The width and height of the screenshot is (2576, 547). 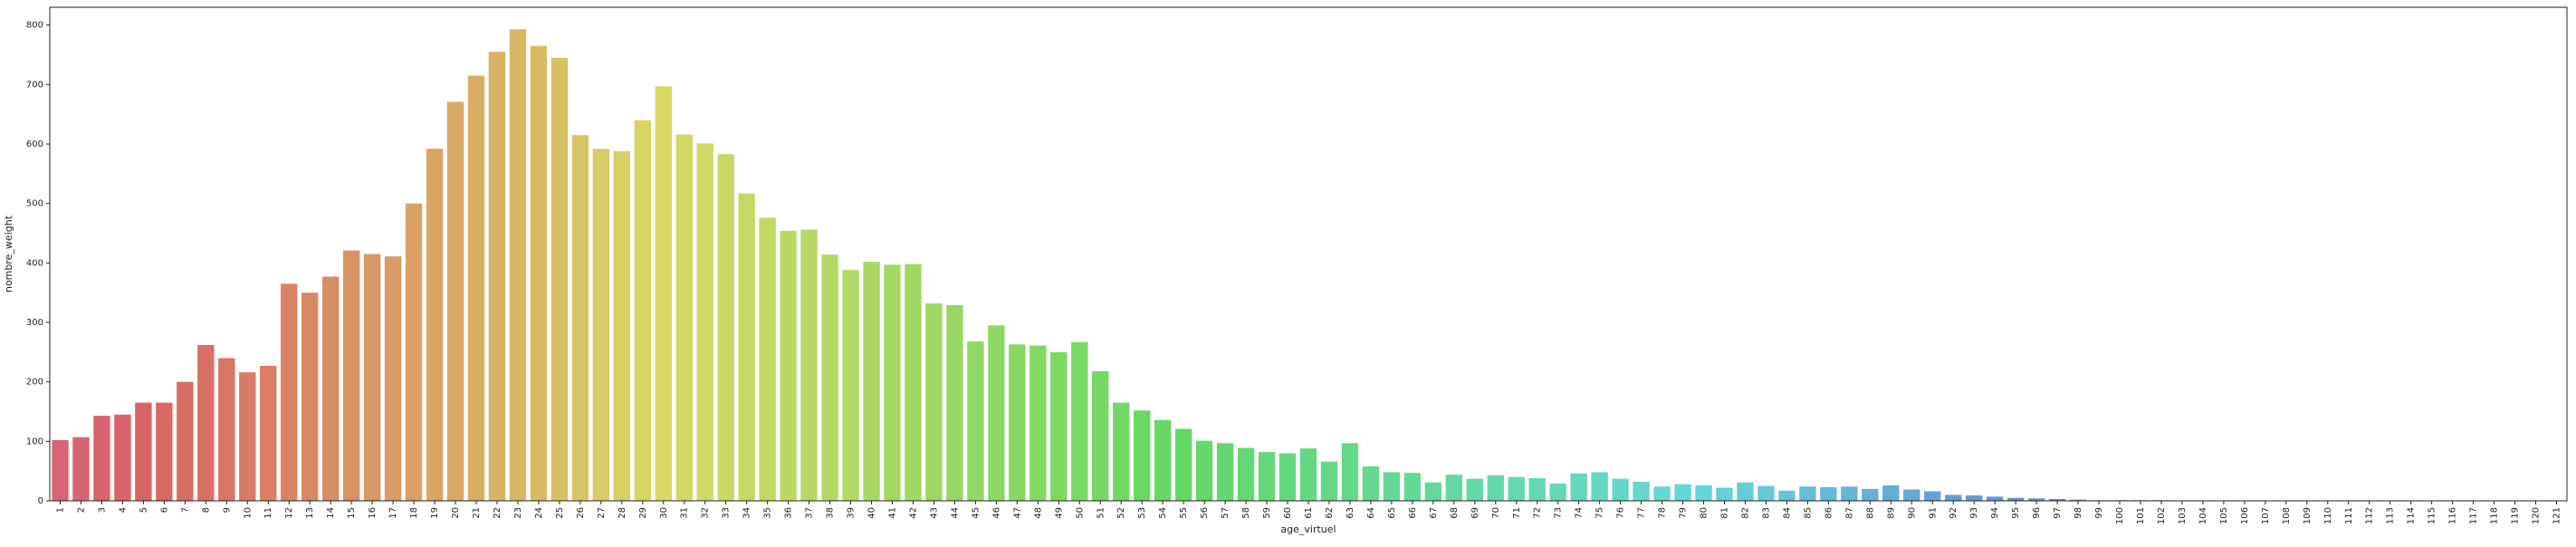 What do you see at coordinates (102, 510) in the screenshot?
I see `x-tick-label: 3` at bounding box center [102, 510].